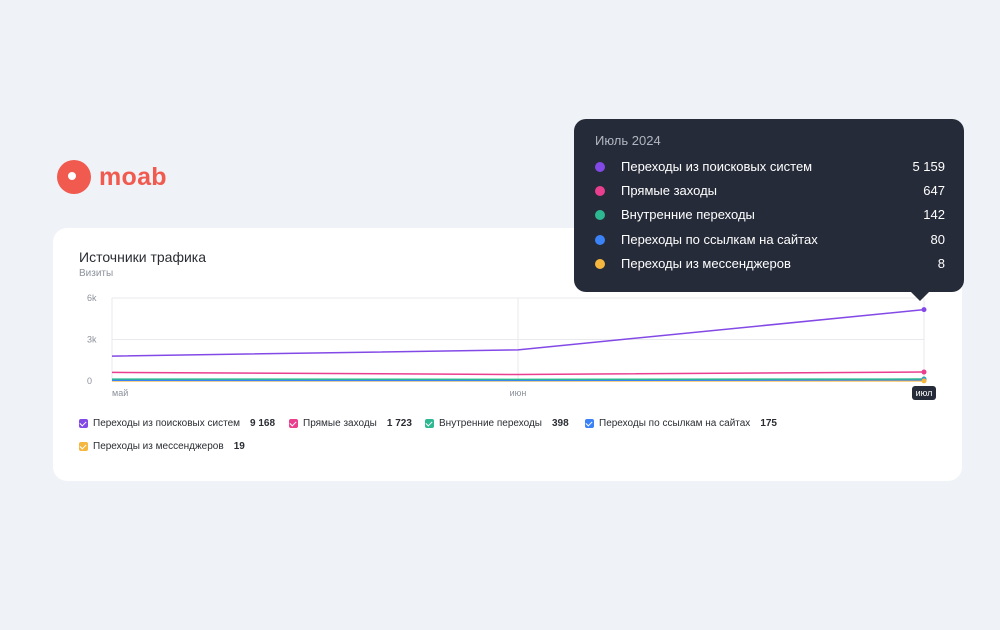  Describe the element at coordinates (518, 393) in the screenshot. I see `x-tick-label: июн` at that location.